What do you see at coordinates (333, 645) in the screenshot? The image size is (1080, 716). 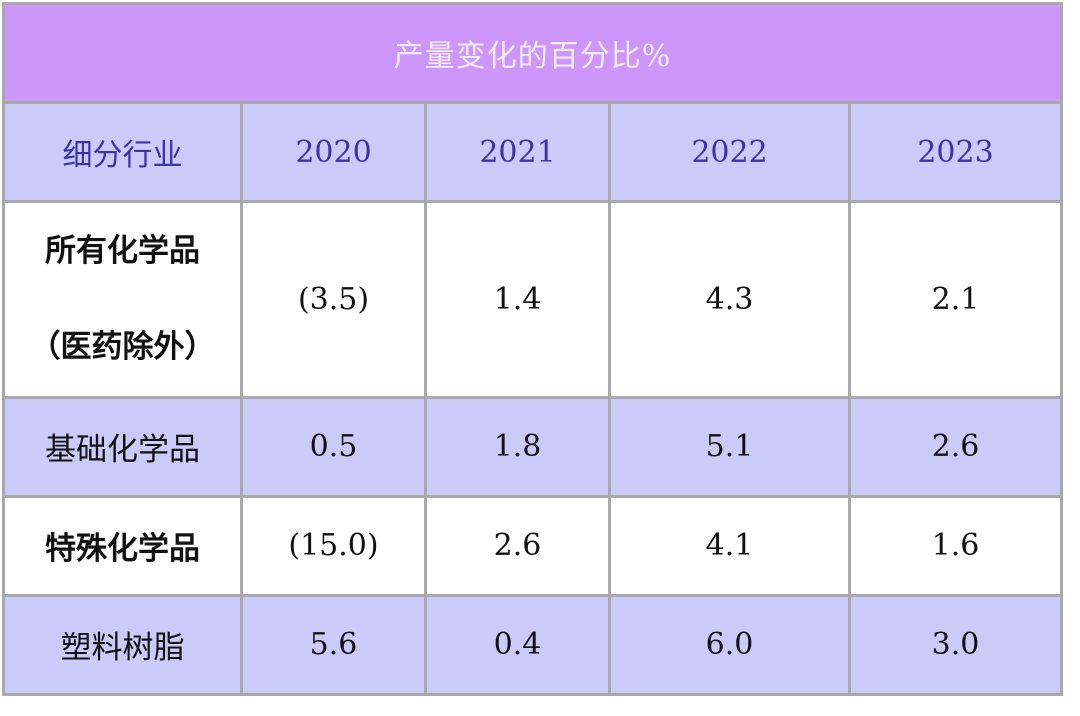 I see `cell-value: 5.6` at bounding box center [333, 645].